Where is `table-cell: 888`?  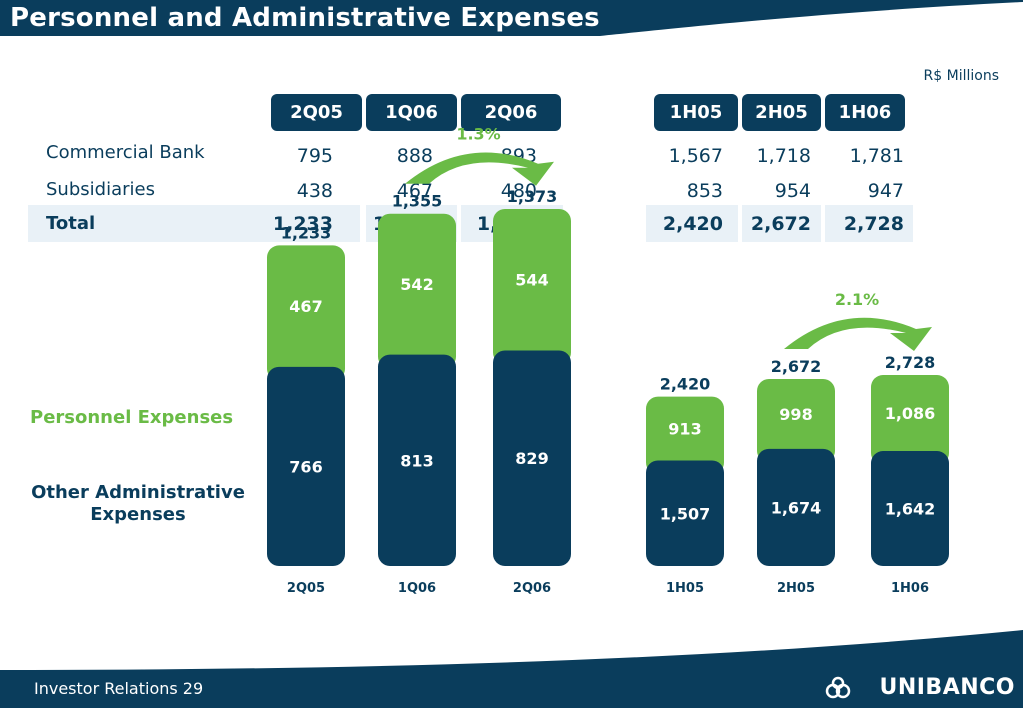
table-cell: 888 is located at coordinates (414, 156).